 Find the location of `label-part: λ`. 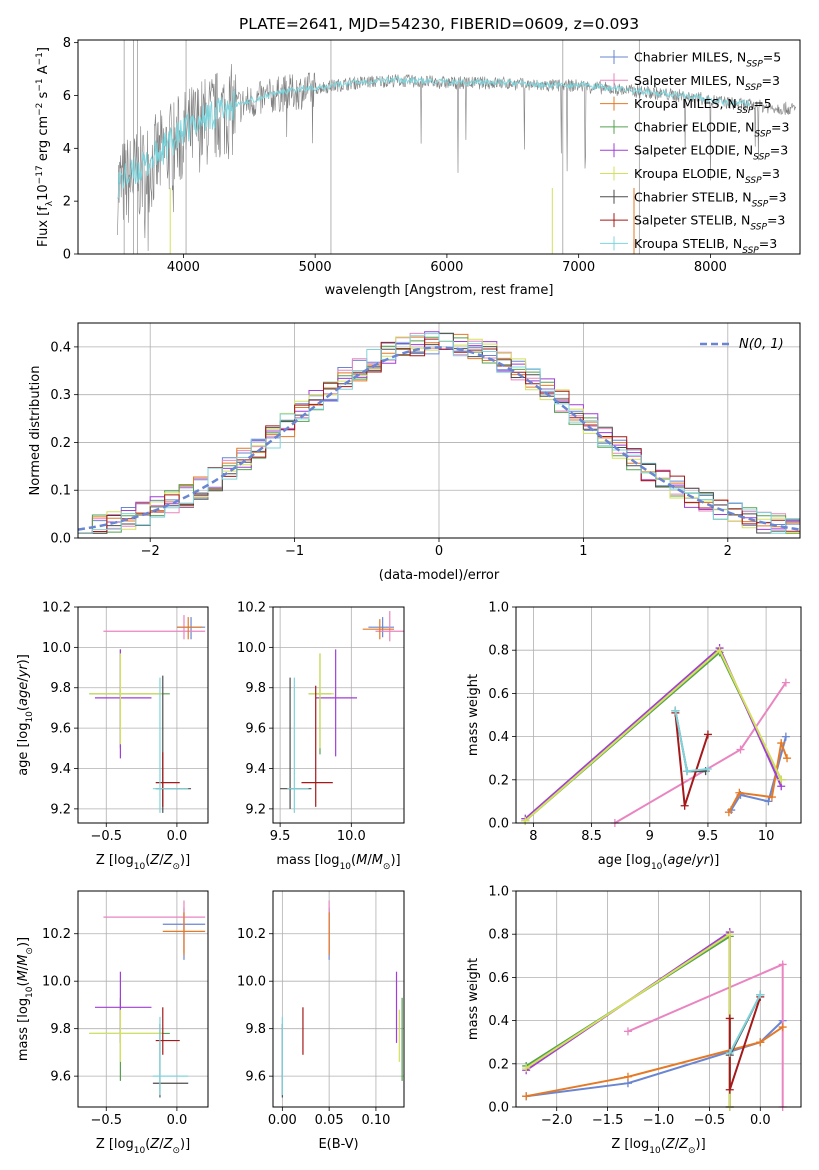

label-part: λ is located at coordinates (50, 203).